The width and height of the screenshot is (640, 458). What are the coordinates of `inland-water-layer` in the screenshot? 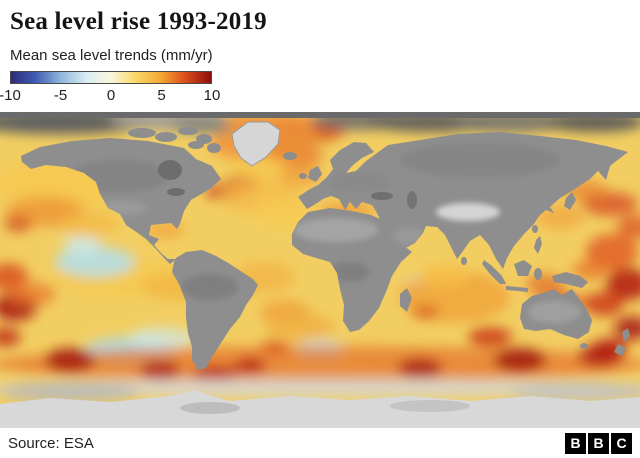 It's located at (287, 184).